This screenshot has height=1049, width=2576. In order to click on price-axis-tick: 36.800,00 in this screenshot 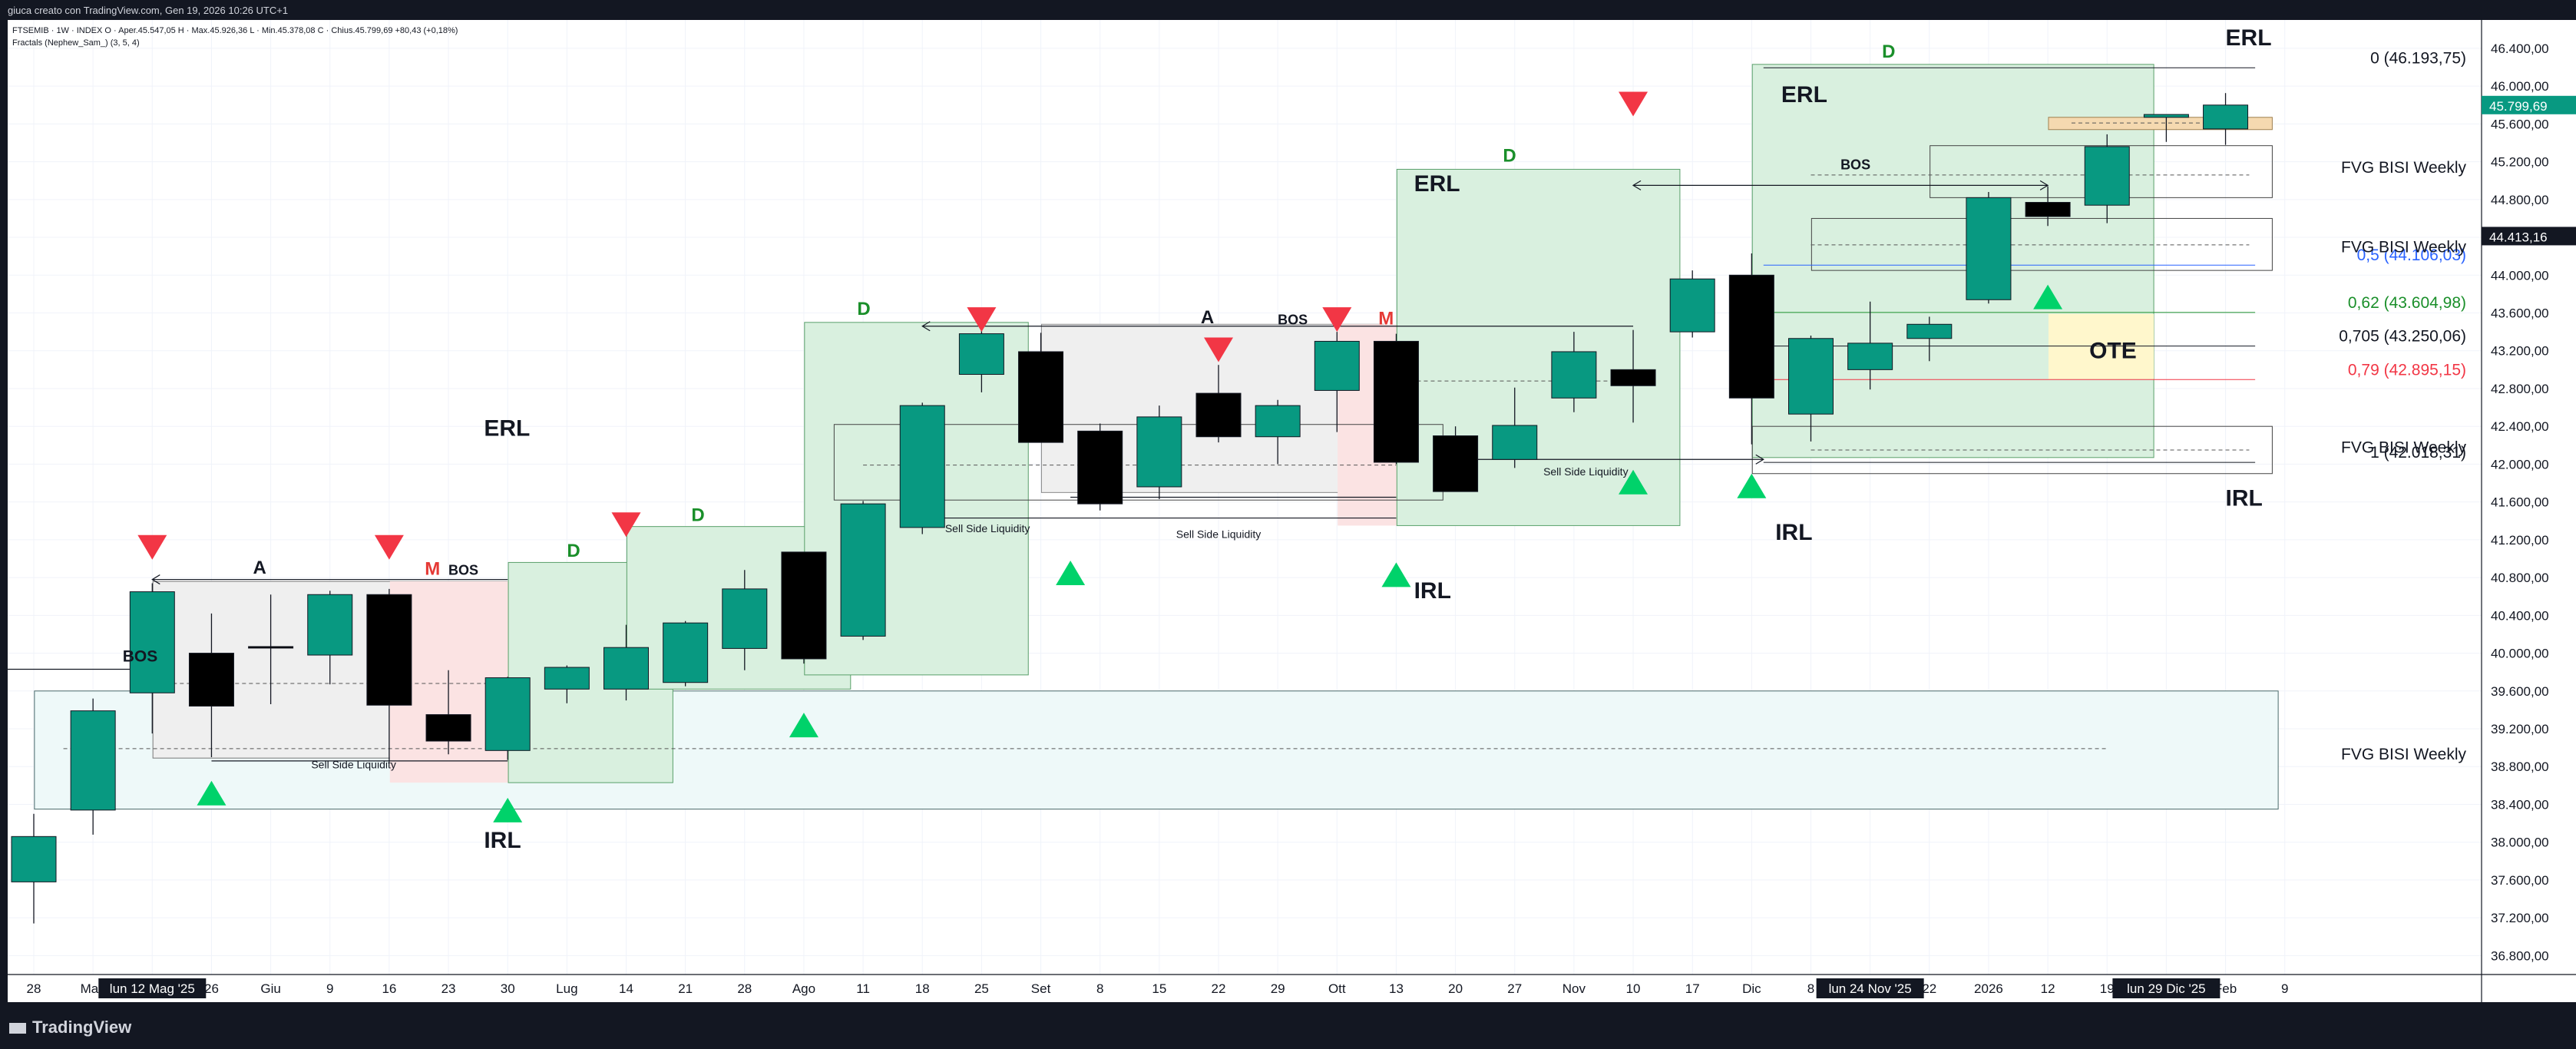, I will do `click(2520, 955)`.